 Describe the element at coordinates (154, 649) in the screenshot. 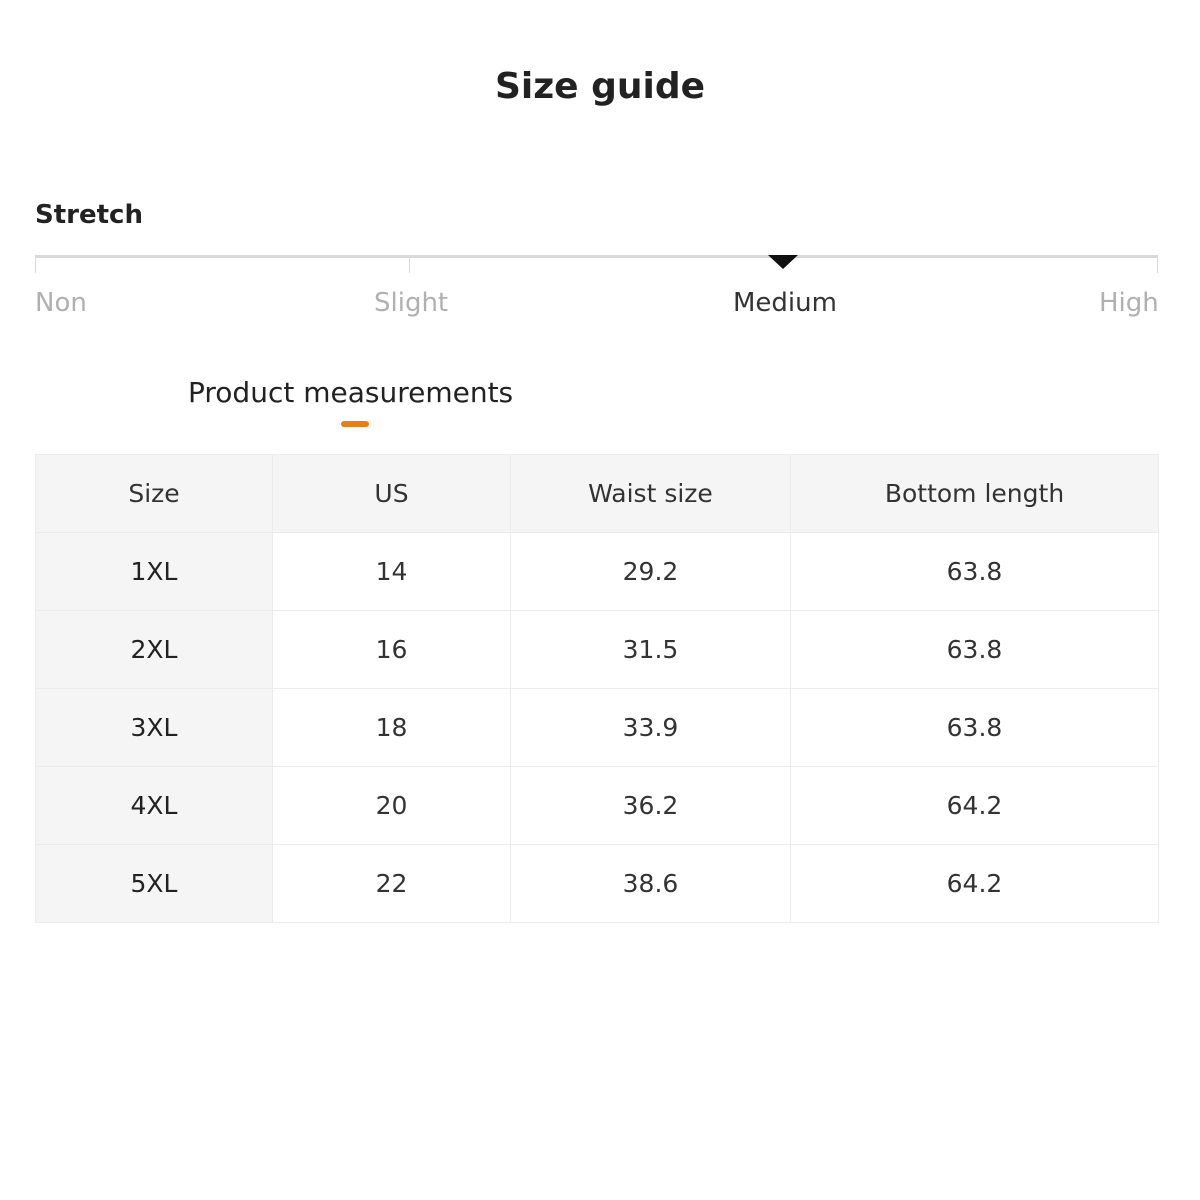

I see `table-cell: 2XL` at that location.